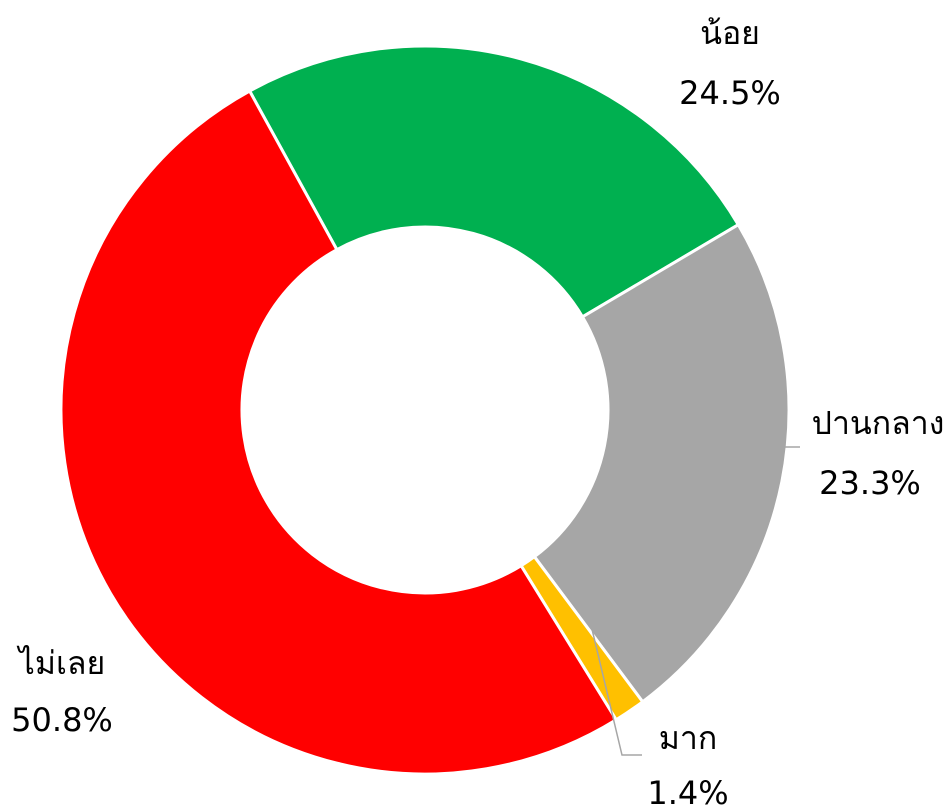  What do you see at coordinates (730, 33) in the screenshot?
I see `category-label: น้อย` at bounding box center [730, 33].